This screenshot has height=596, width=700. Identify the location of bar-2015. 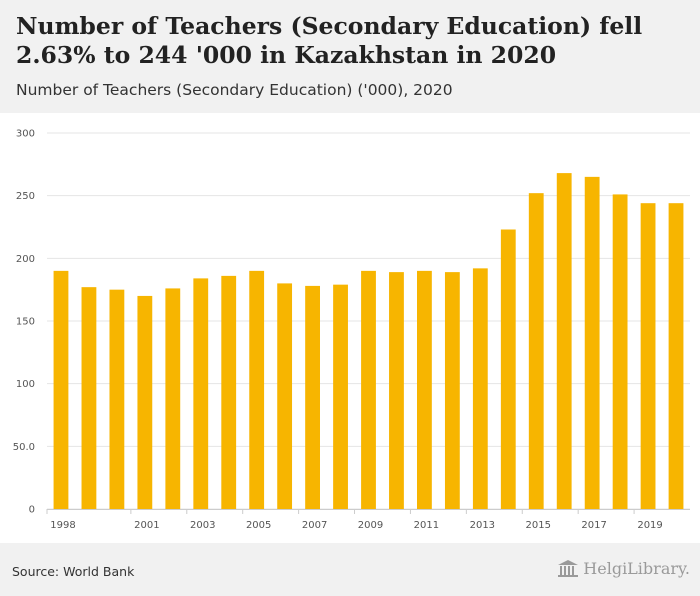
(536, 351).